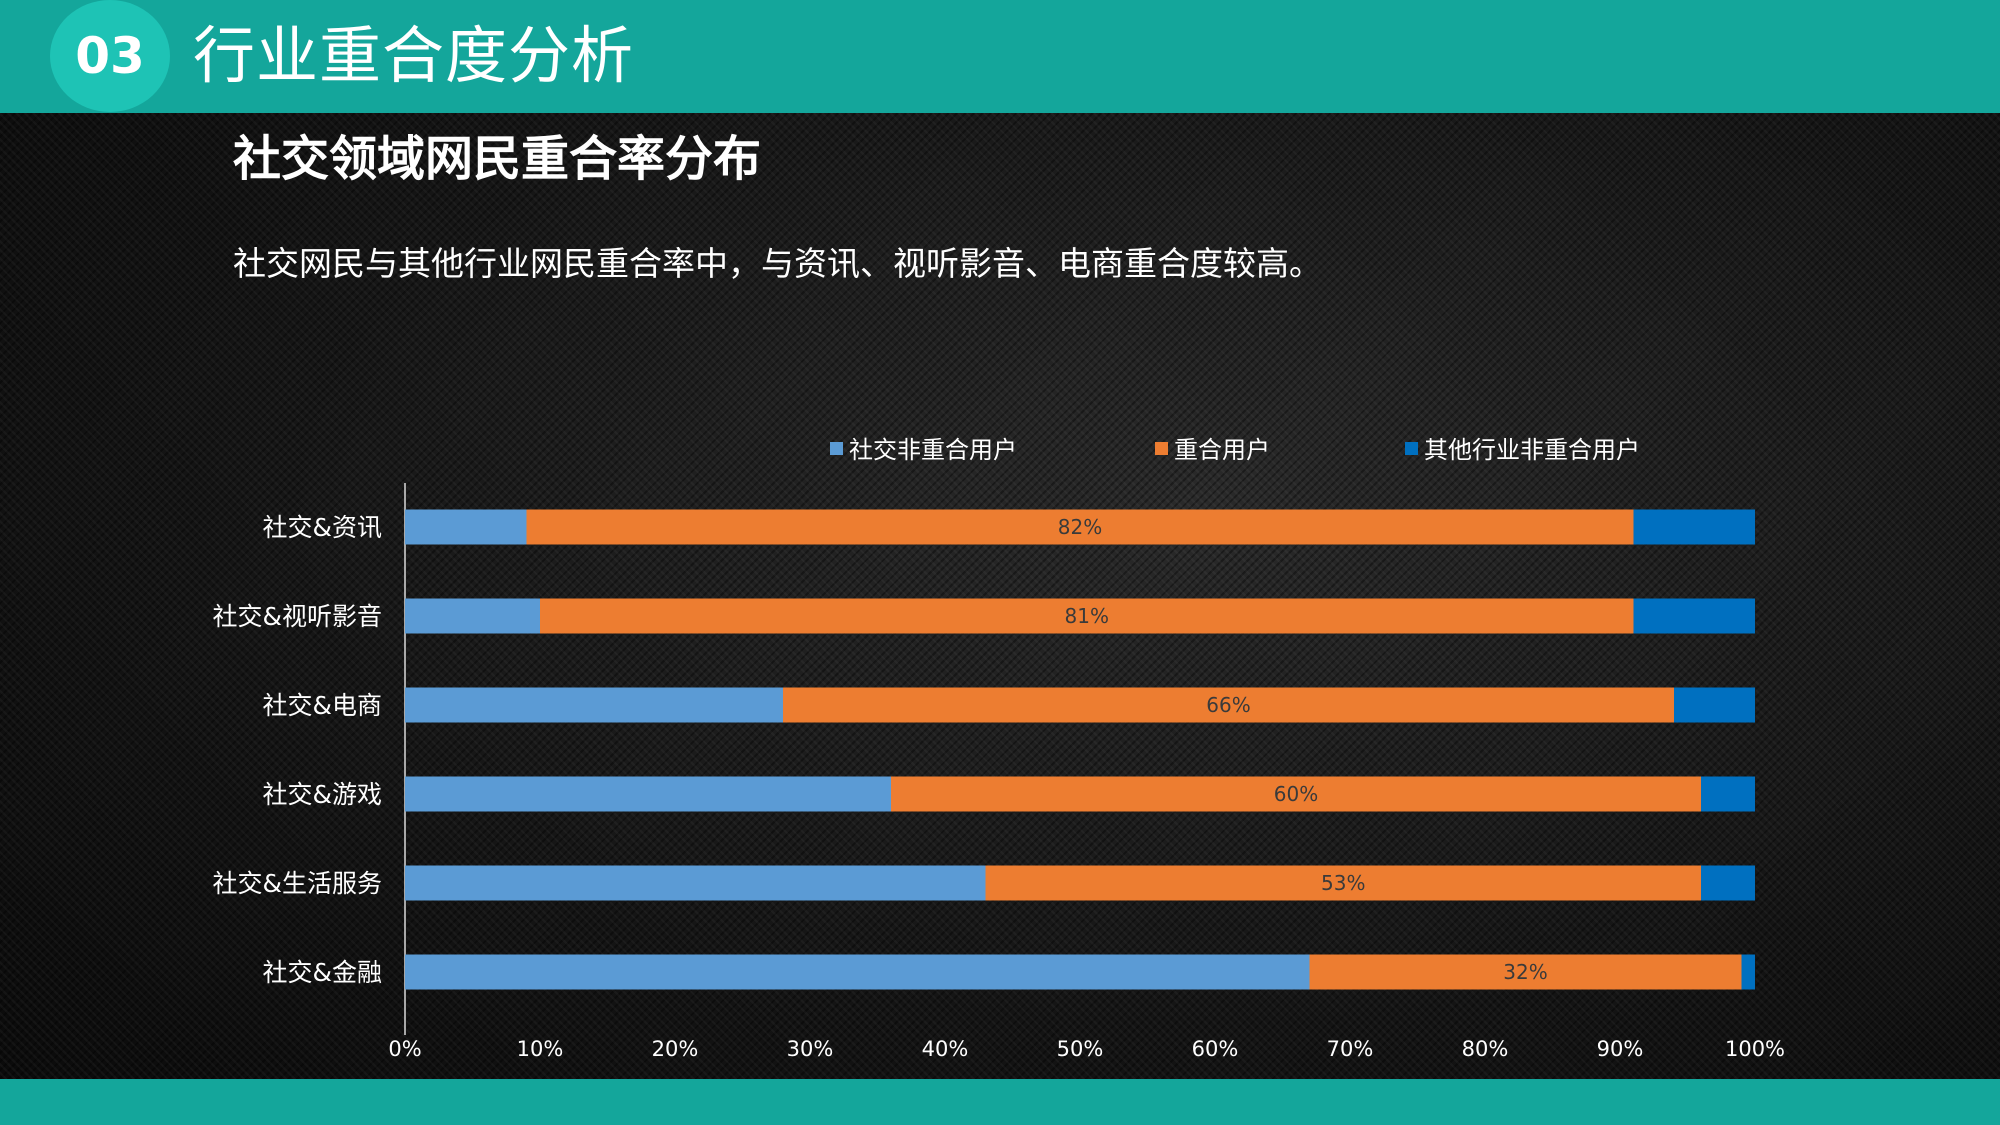 Image resolution: width=2000 pixels, height=1125 pixels. Describe the element at coordinates (1080, 1049) in the screenshot. I see `x-tick-label: 50%` at that location.